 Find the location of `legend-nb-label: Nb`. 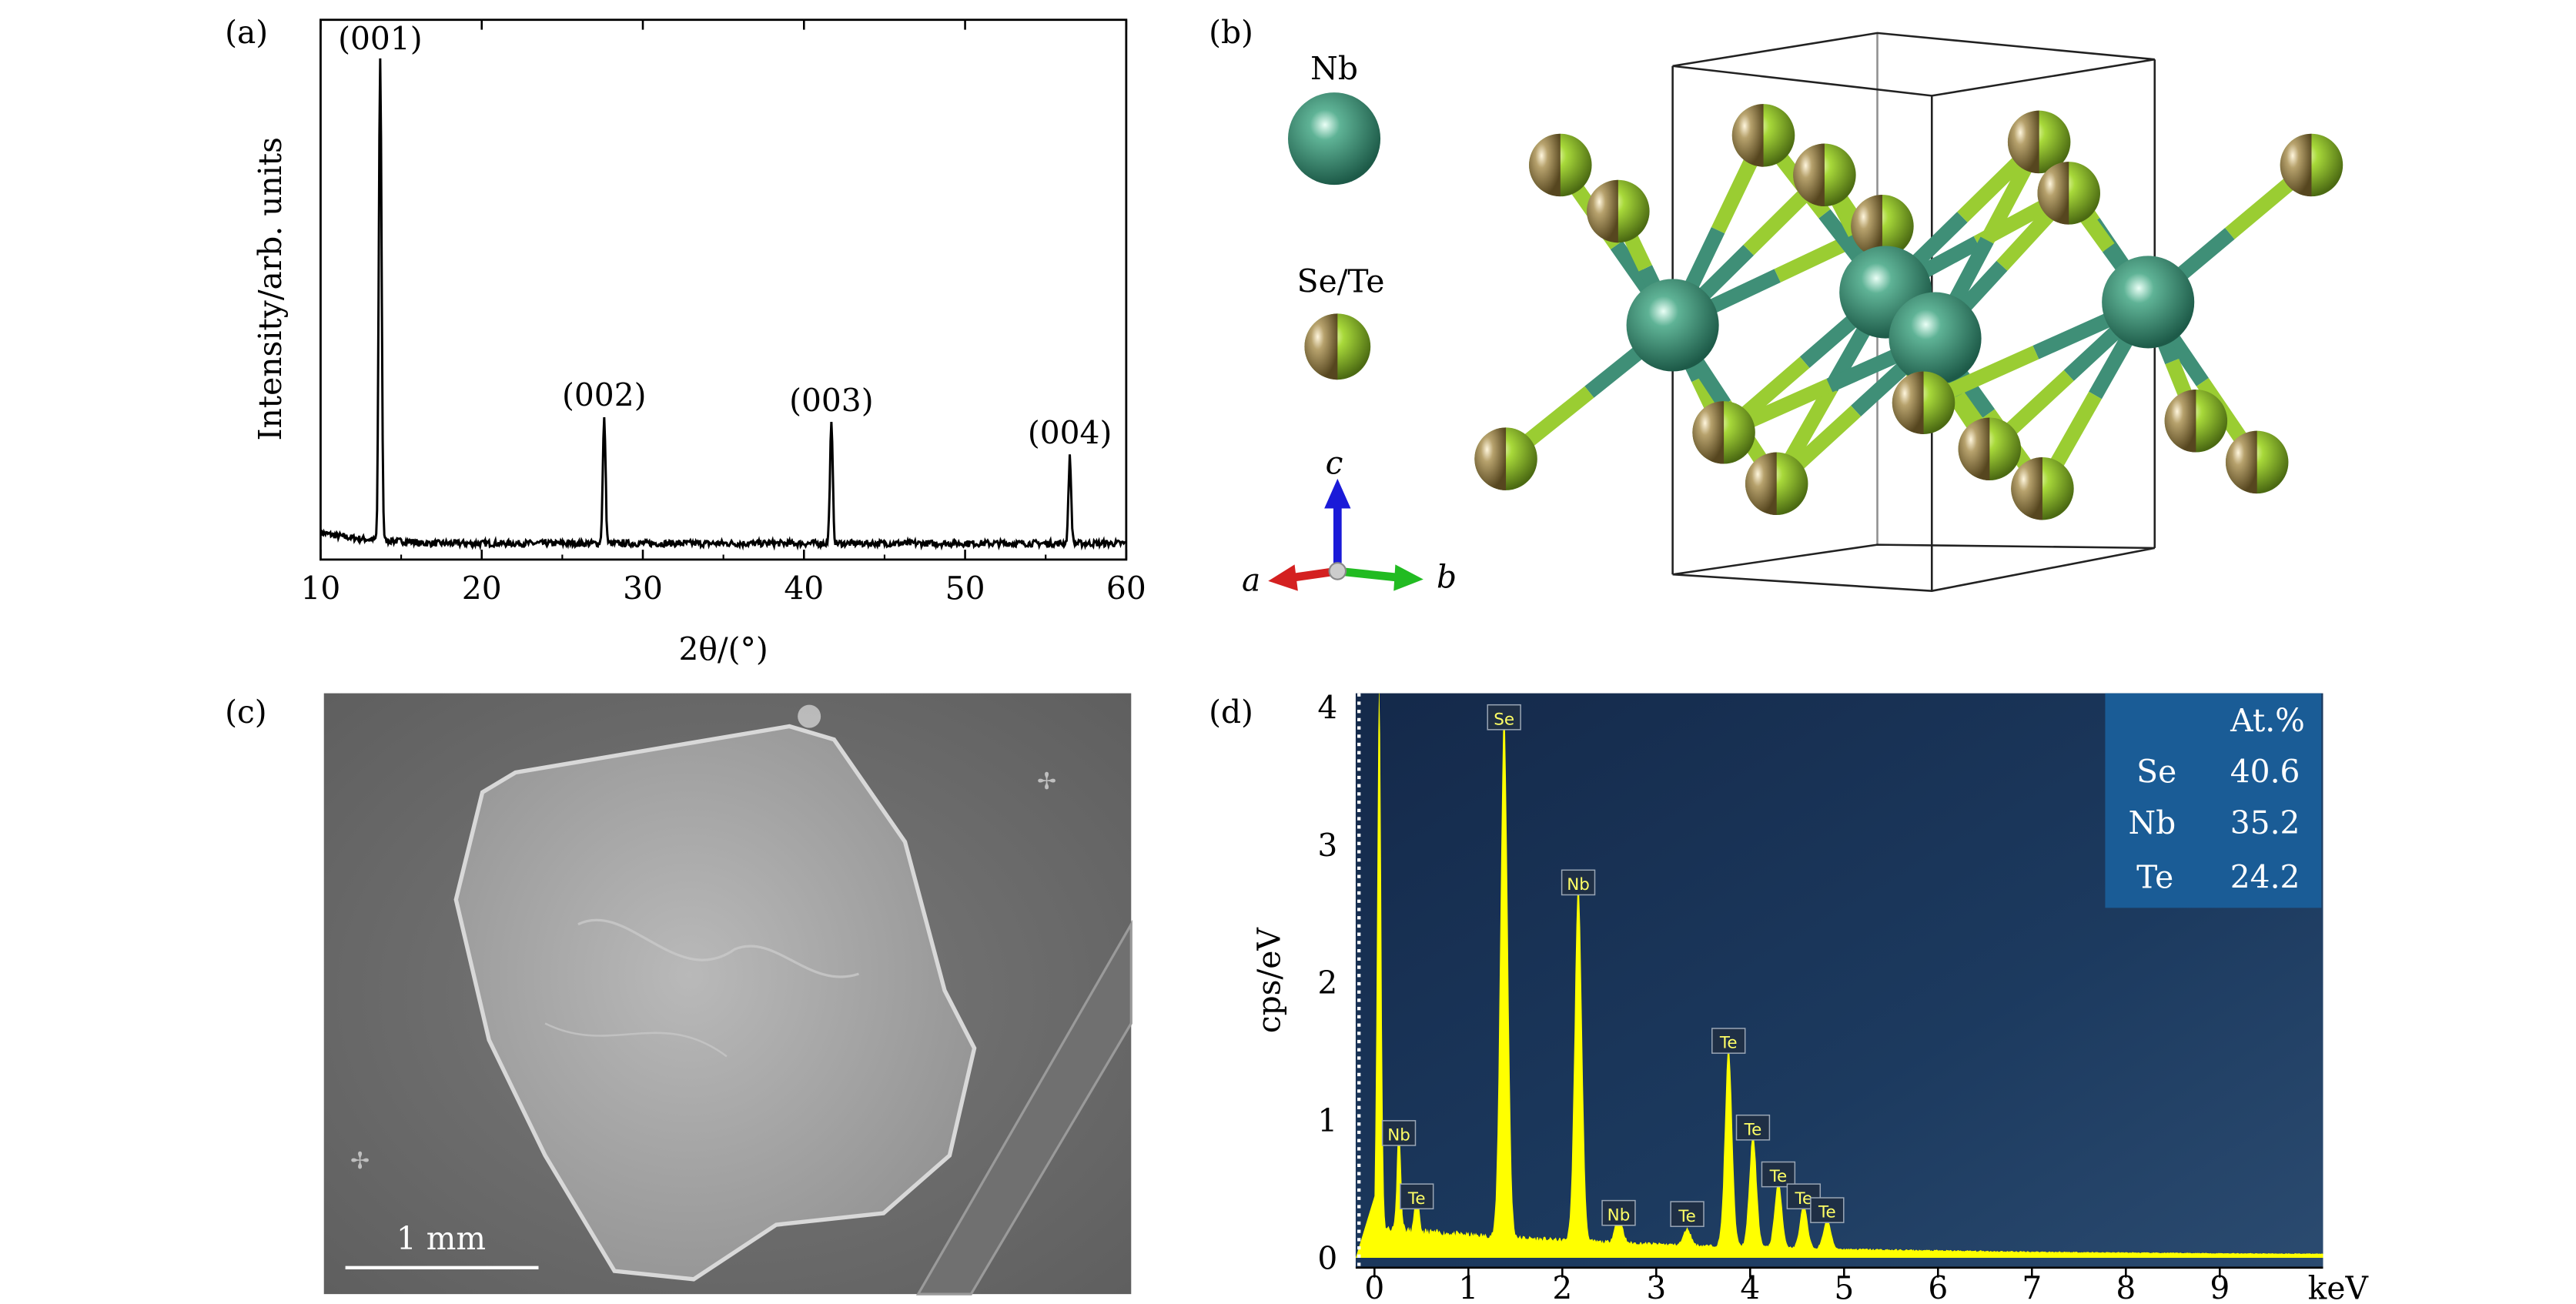

legend-nb-label: Nb is located at coordinates (1334, 68).